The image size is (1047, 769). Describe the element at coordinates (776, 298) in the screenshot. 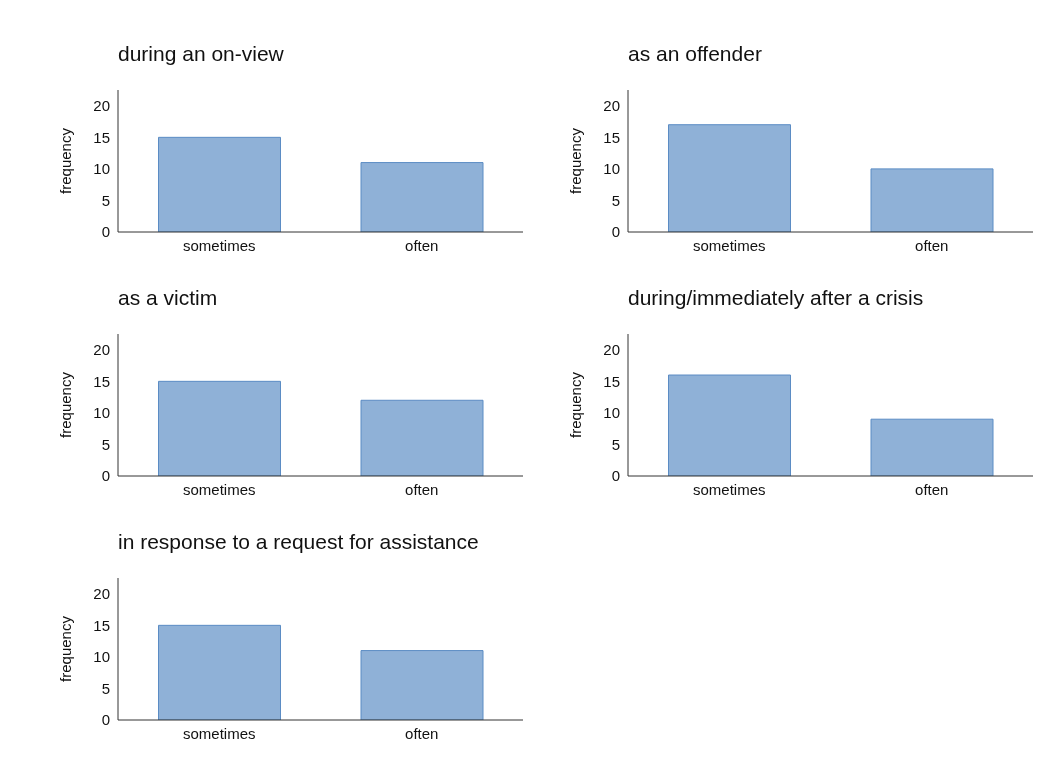

I see `chart-title: during/immediately after a crisis` at that location.